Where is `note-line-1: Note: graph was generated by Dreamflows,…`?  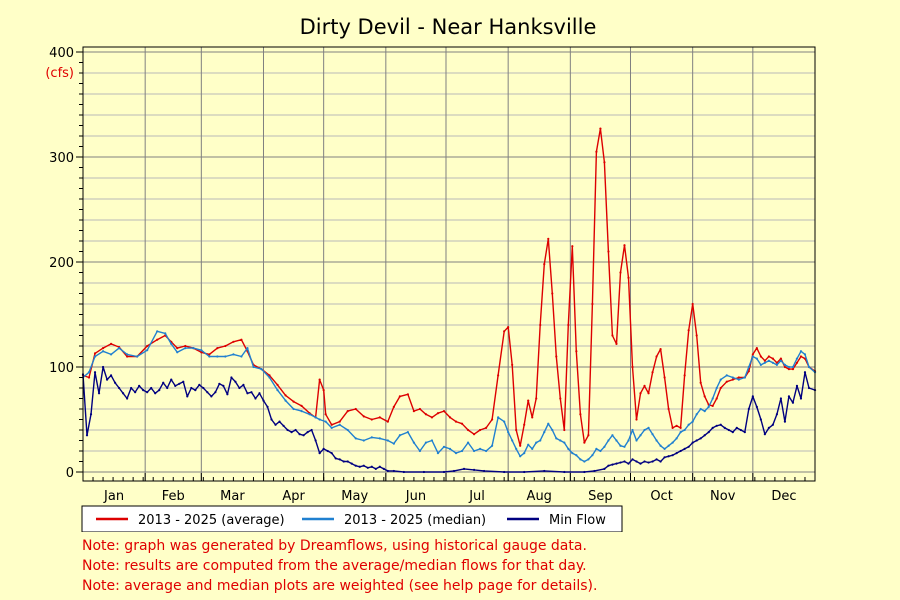
note-line-1: Note: graph was generated by Dreamflows,… is located at coordinates (334, 546).